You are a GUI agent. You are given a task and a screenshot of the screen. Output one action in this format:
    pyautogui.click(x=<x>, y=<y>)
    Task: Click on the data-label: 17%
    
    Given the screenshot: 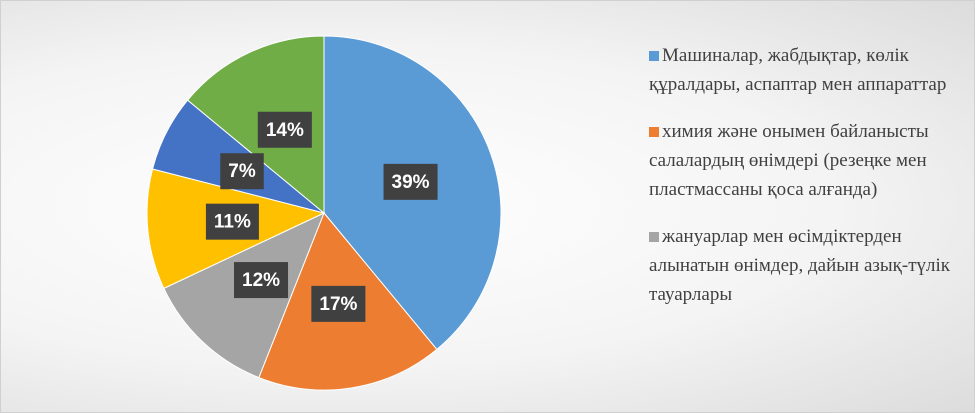 What is the action you would take?
    pyautogui.click(x=338, y=303)
    